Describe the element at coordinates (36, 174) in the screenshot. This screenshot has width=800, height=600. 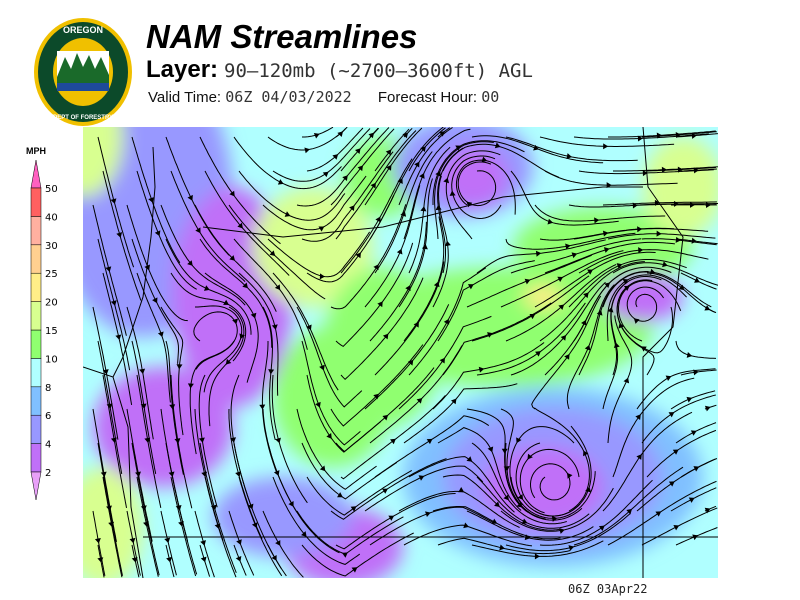
I see `legend-high-arrow` at that location.